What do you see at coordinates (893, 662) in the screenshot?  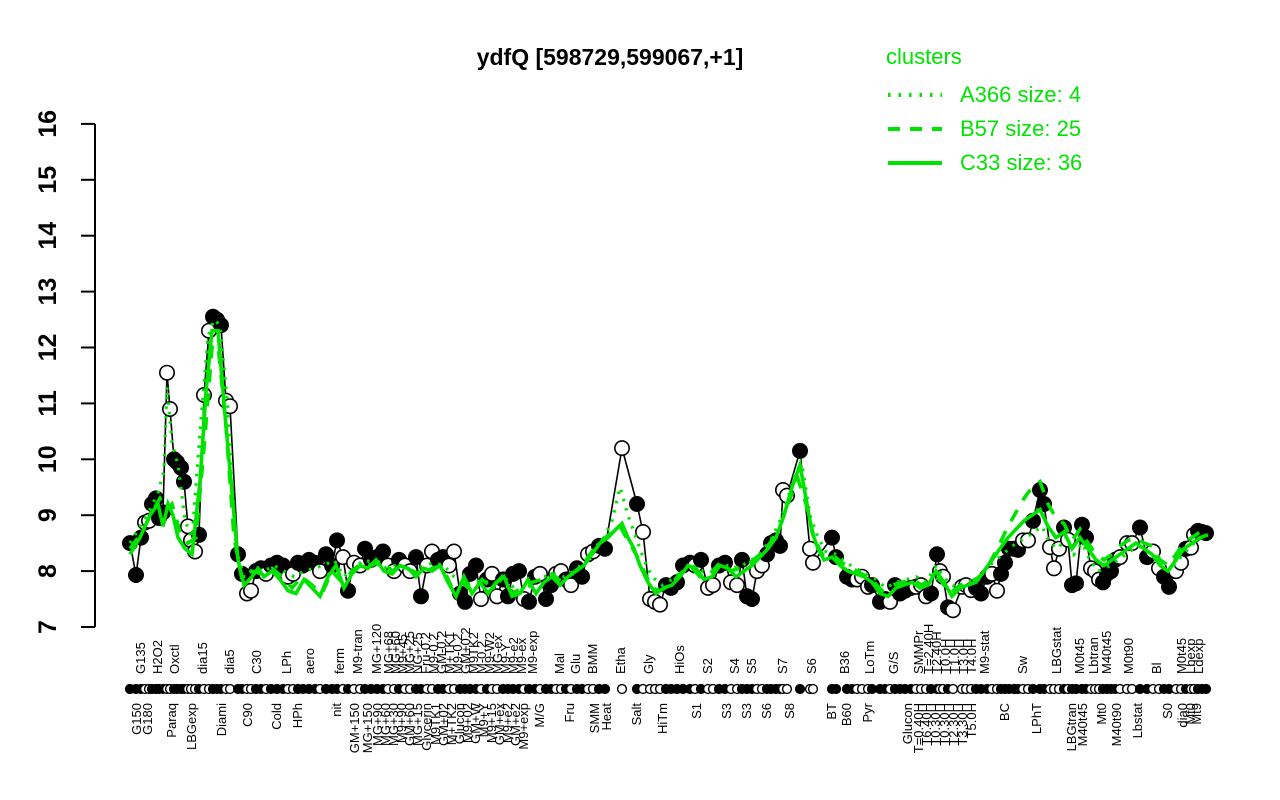 I see `condition-label-top: G/S` at bounding box center [893, 662].